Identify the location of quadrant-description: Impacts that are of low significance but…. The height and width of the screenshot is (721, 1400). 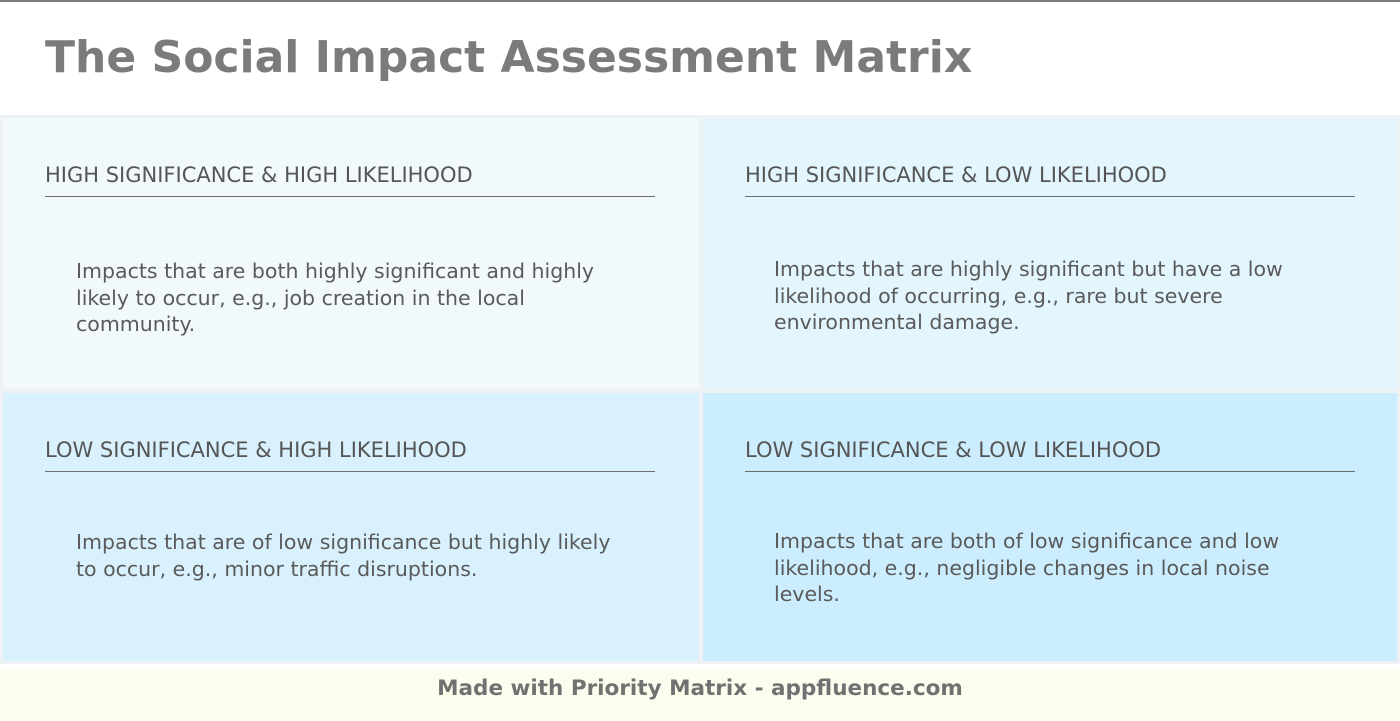
(343, 555).